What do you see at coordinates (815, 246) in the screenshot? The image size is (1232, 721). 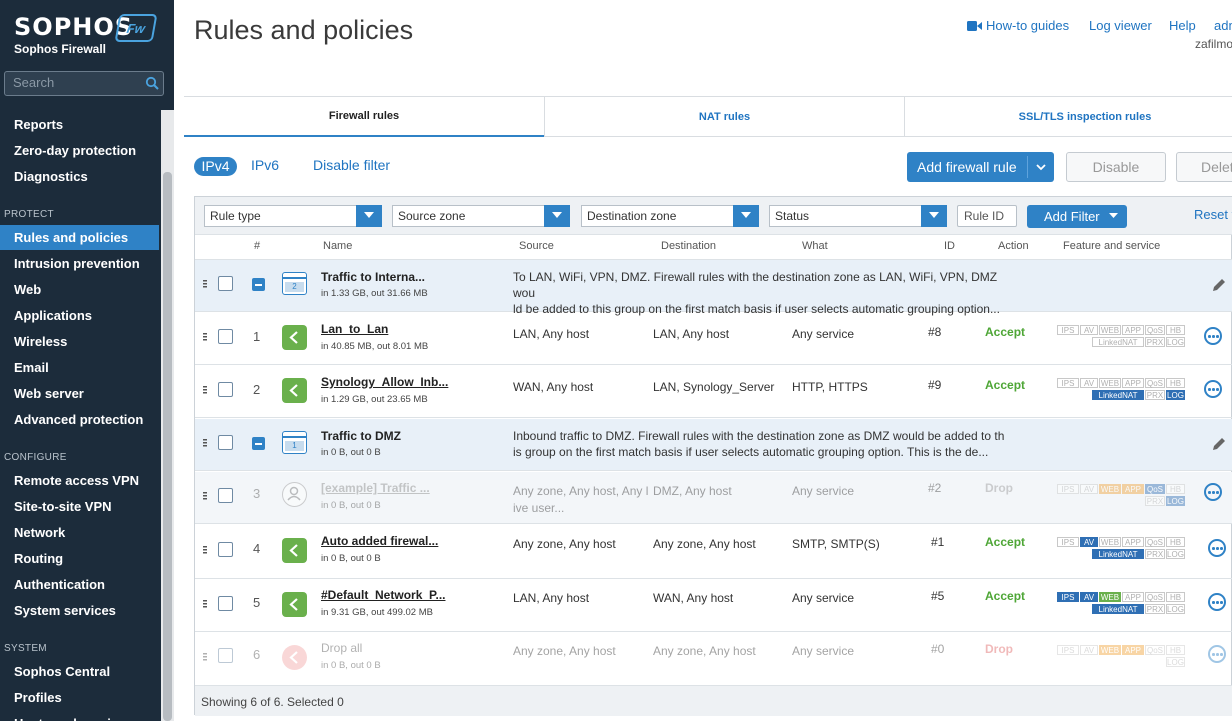 I see `column-what: What` at bounding box center [815, 246].